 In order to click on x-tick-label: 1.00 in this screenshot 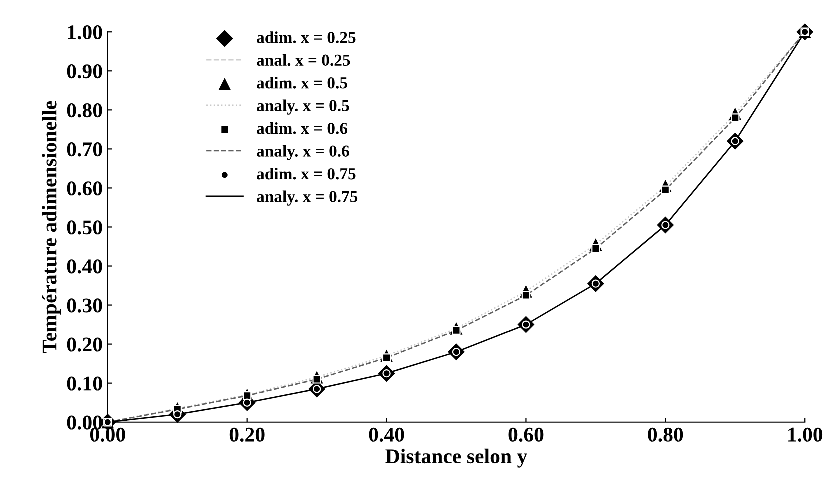, I will do `click(805, 435)`.